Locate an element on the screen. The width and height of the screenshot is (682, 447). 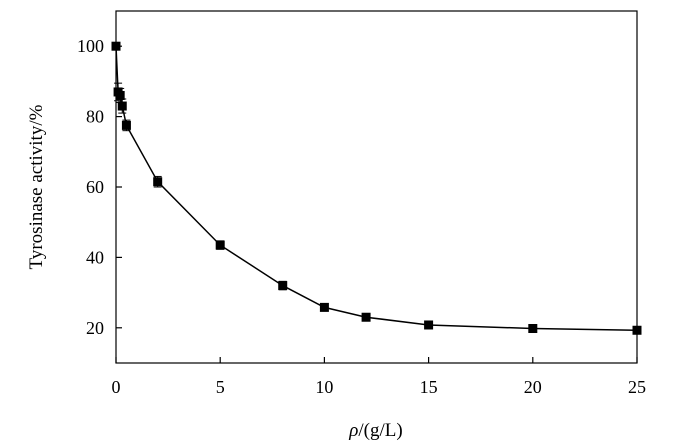
y-tick-label: 40 is located at coordinates (95, 257).